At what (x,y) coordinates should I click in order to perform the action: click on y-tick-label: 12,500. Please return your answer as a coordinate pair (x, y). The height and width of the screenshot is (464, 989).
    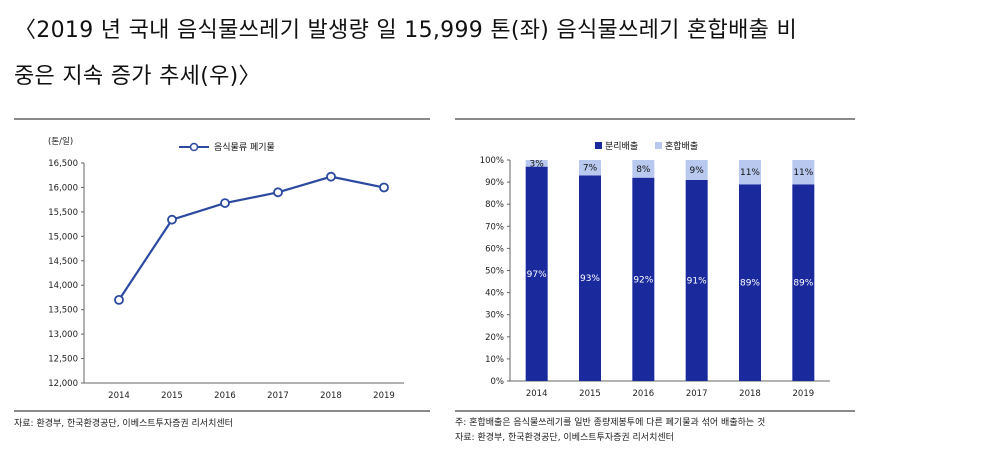
    Looking at the image, I should click on (63, 360).